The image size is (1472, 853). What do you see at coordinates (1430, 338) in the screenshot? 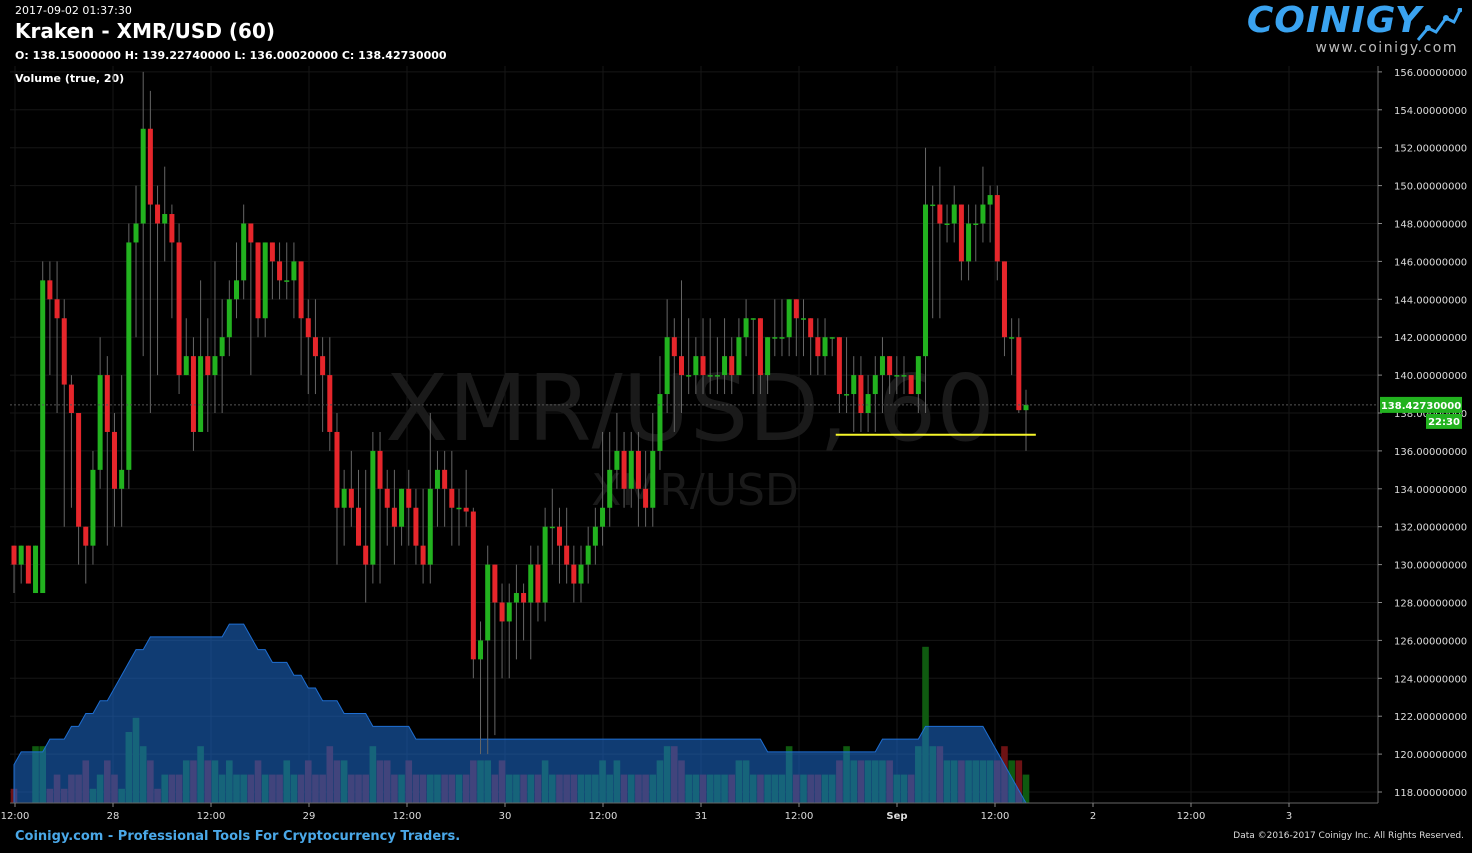
I see `y-tick-label: 142.00000000` at bounding box center [1430, 338].